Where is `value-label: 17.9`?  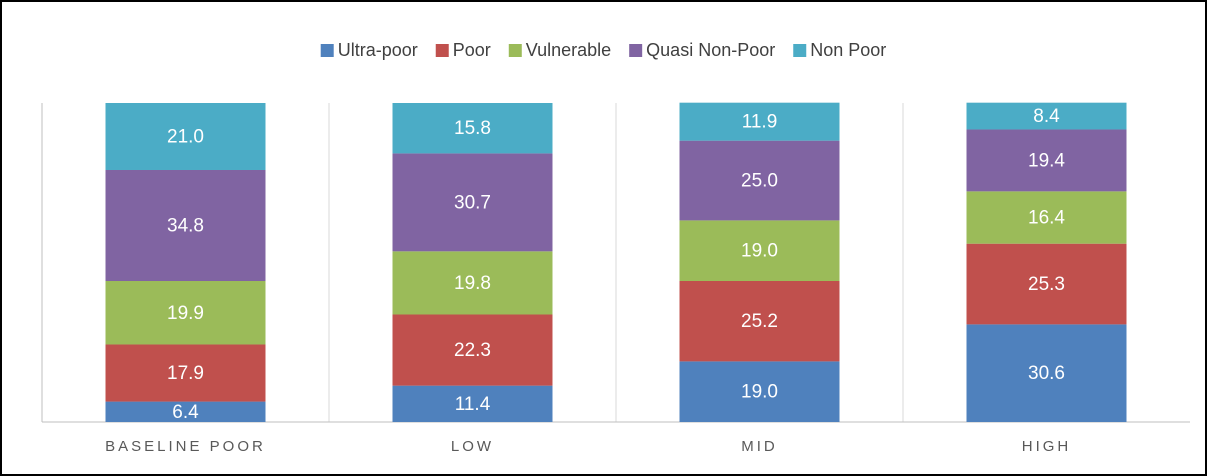 value-label: 17.9 is located at coordinates (185, 373).